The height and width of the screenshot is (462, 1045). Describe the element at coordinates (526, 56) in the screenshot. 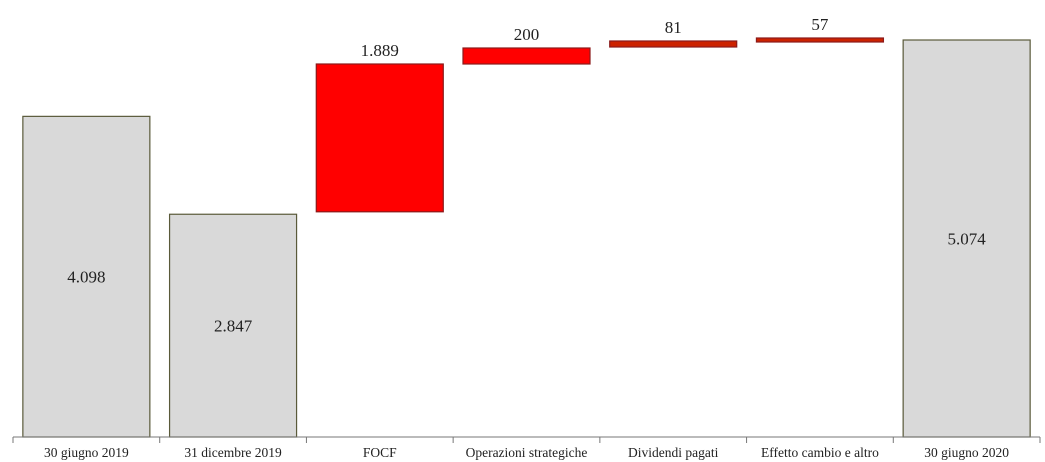

I see `bar-operazioni-strategiche` at that location.